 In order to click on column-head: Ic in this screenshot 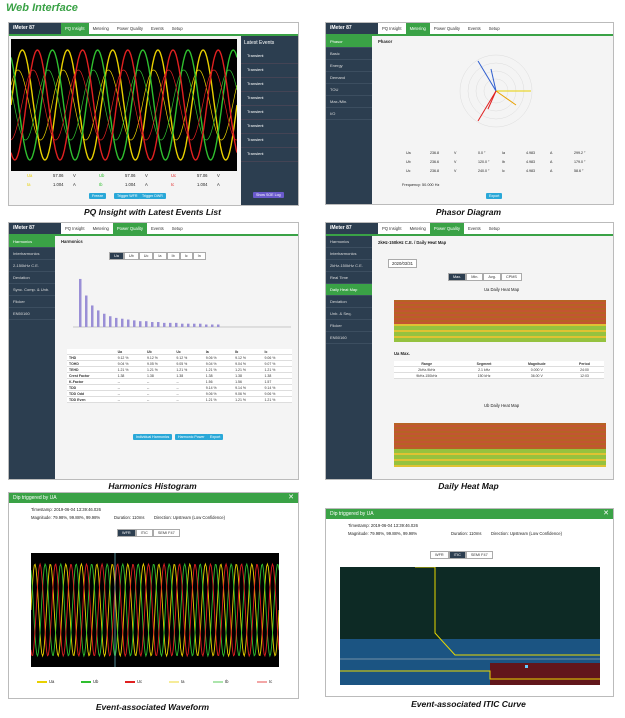, I will do `click(277, 352)`.